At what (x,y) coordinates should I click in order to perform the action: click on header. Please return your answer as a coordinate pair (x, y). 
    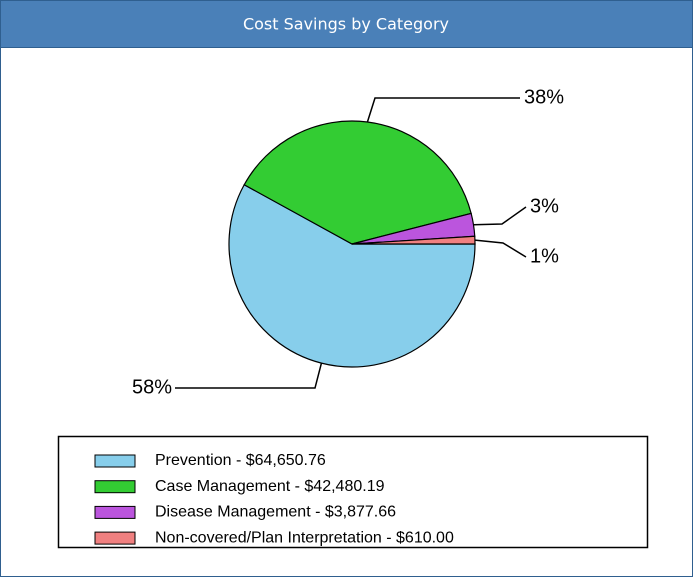
    Looking at the image, I should click on (346, 24).